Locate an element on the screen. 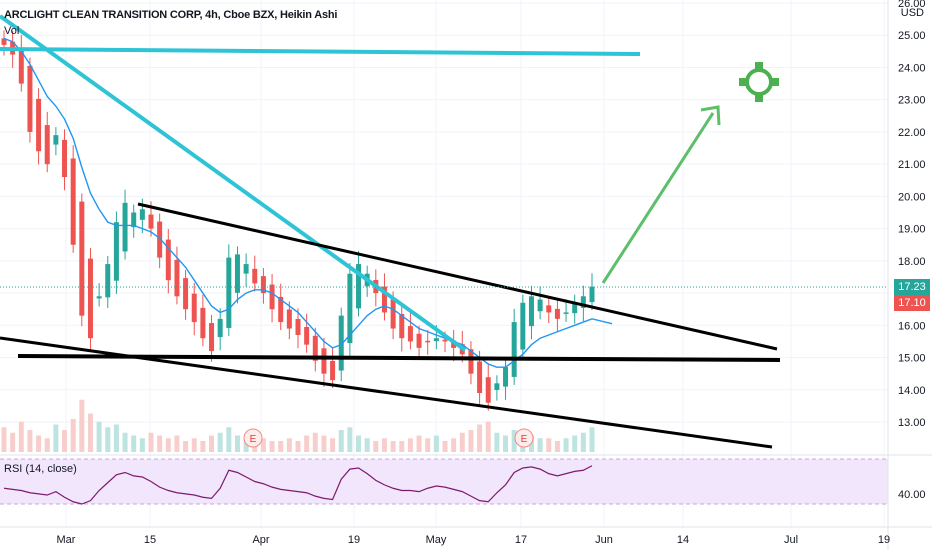  prev-price-tag: 17.10 is located at coordinates (912, 303).